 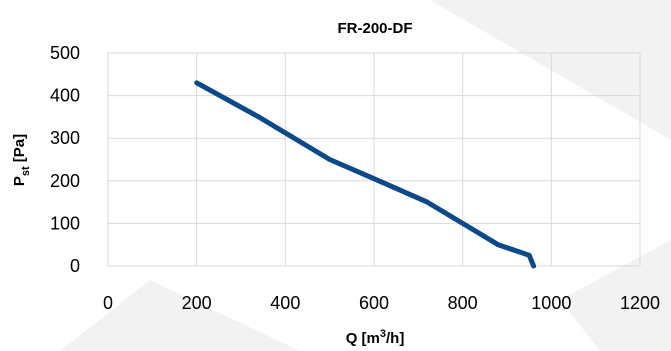 I want to click on y-tick-label: 200, so click(x=65, y=181).